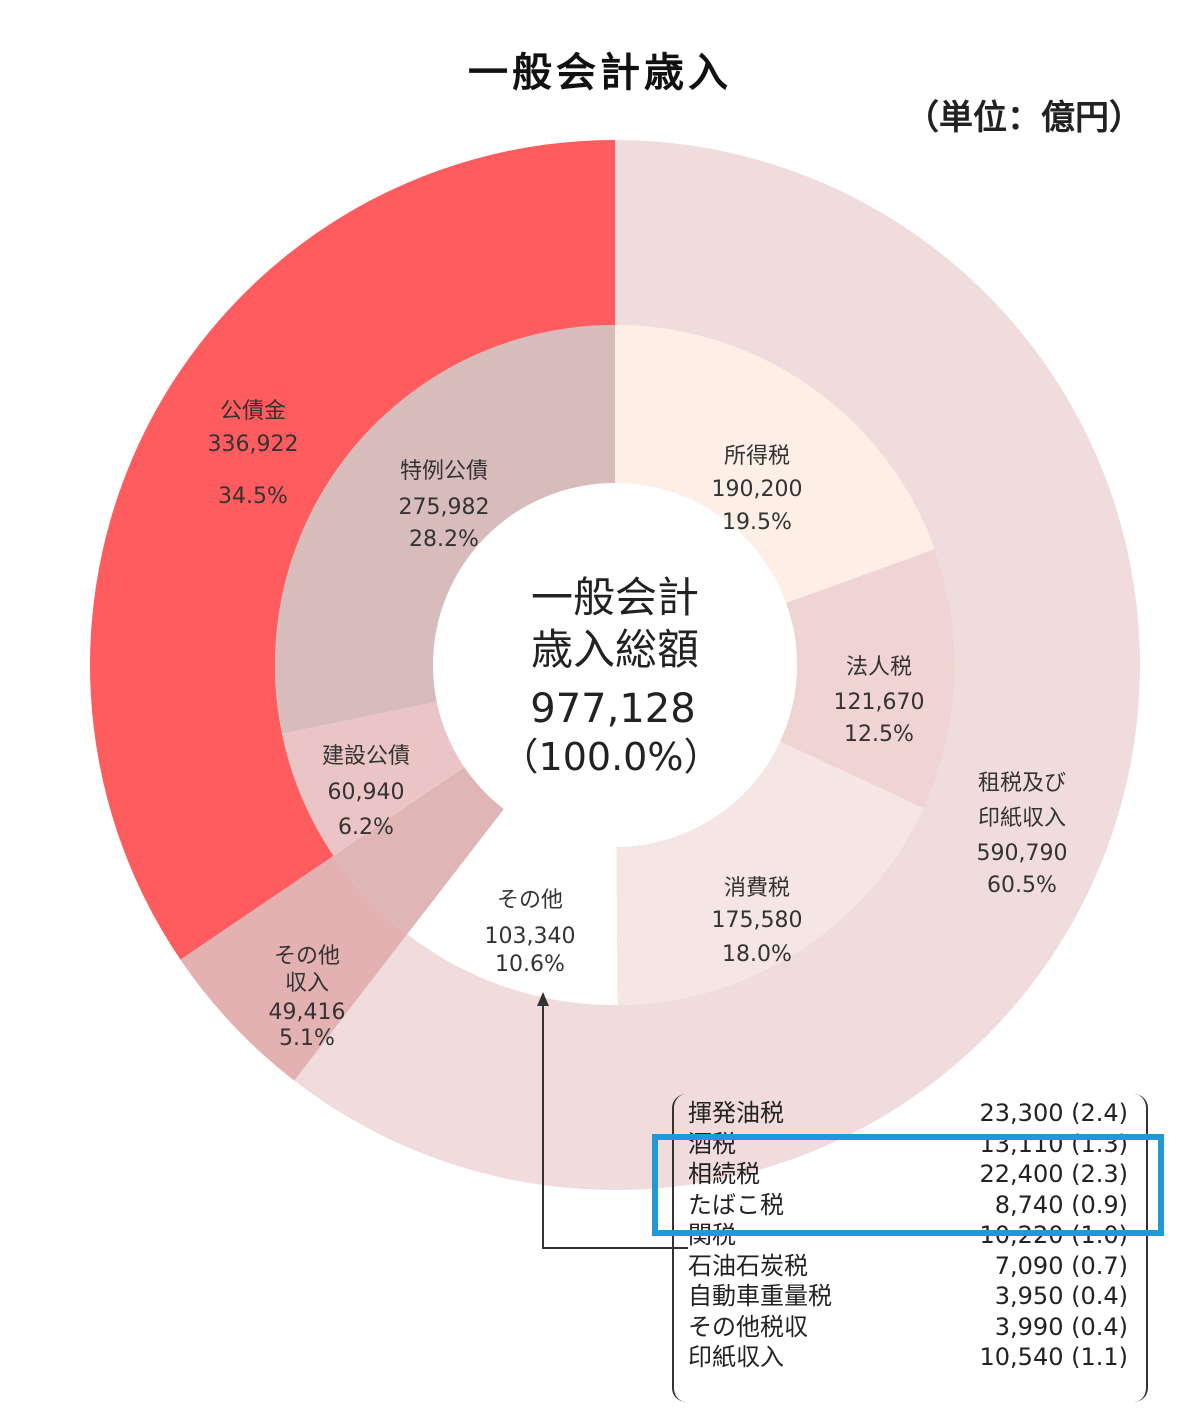  I want to click on breakdown-row: 石油石炭税 7,090 (0.7), so click(908, 1266).